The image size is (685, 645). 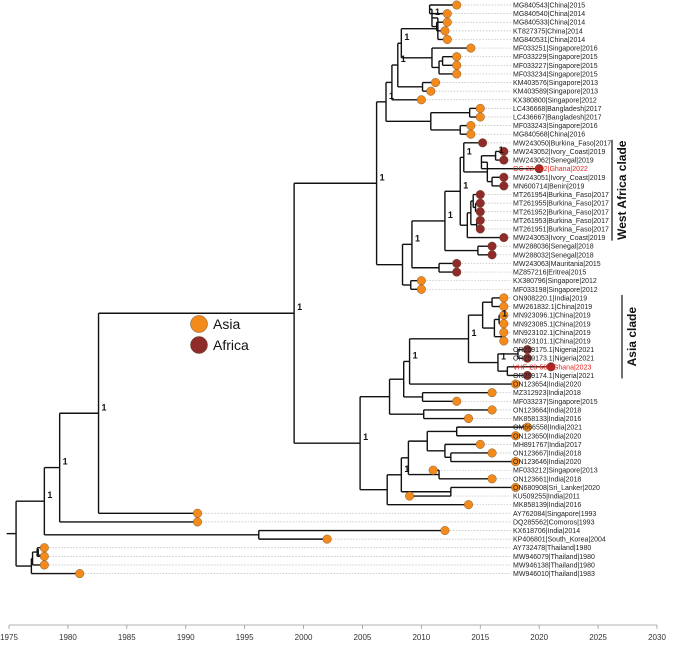 I want to click on tip-label: OR259175.1|Nigeria|2021, so click(x=553, y=350).